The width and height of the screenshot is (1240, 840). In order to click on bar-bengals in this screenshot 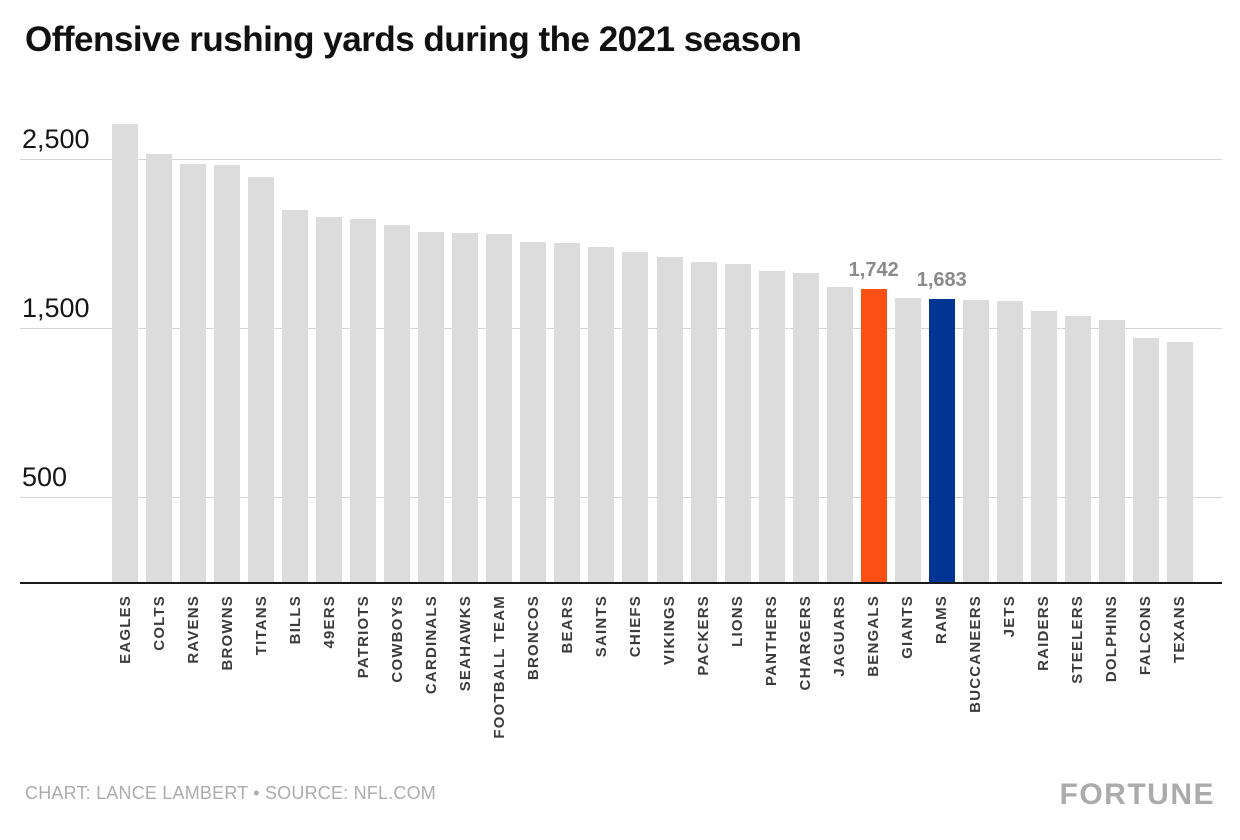, I will do `click(873, 436)`.